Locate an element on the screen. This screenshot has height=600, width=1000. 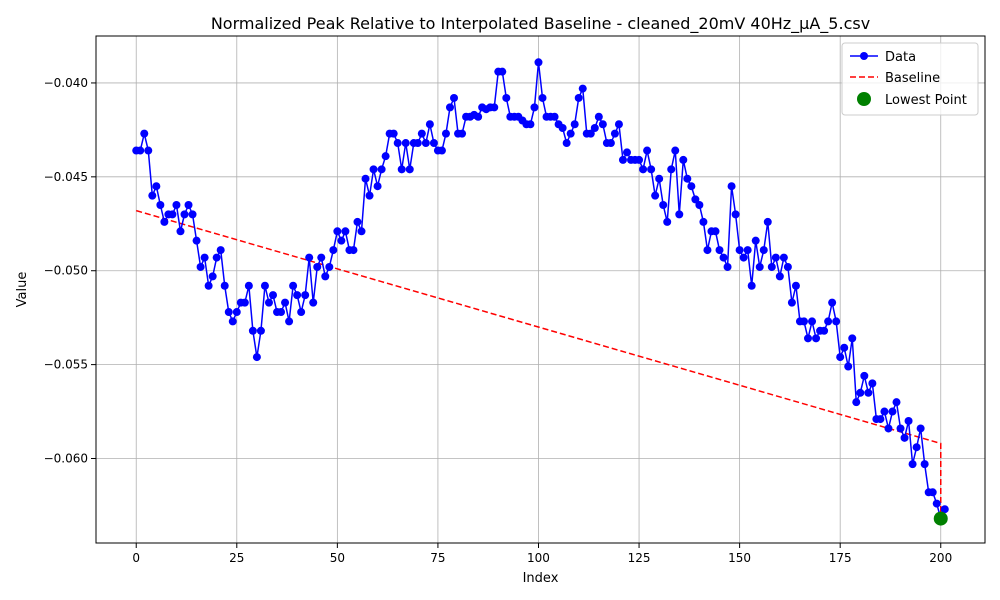
legend-data-marker is located at coordinates (864, 56).